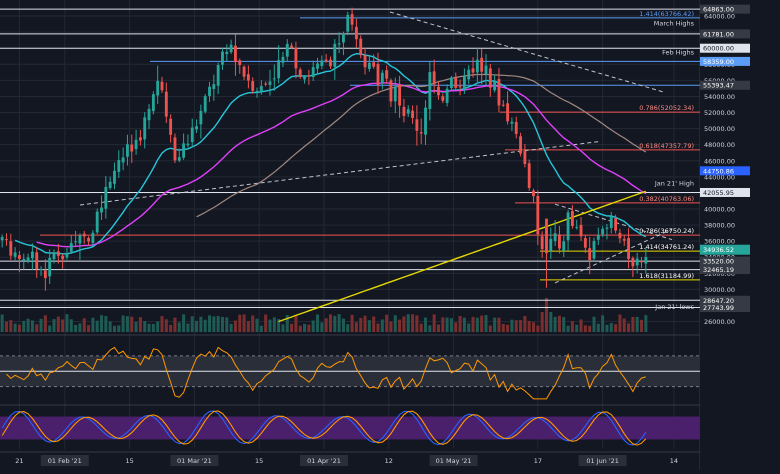  Describe the element at coordinates (666, 247) in the screenshot. I see `level-label: 1.414(34761.24)` at that location.